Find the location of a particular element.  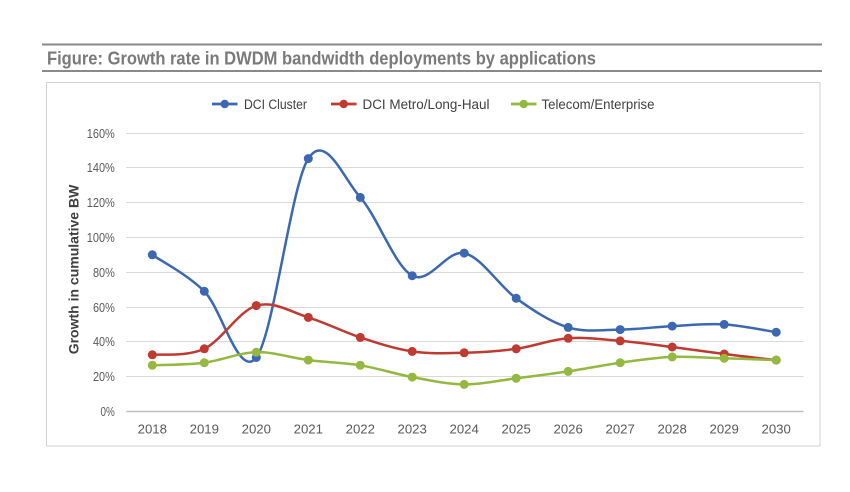

svg-text: 100% is located at coordinates (101, 237).